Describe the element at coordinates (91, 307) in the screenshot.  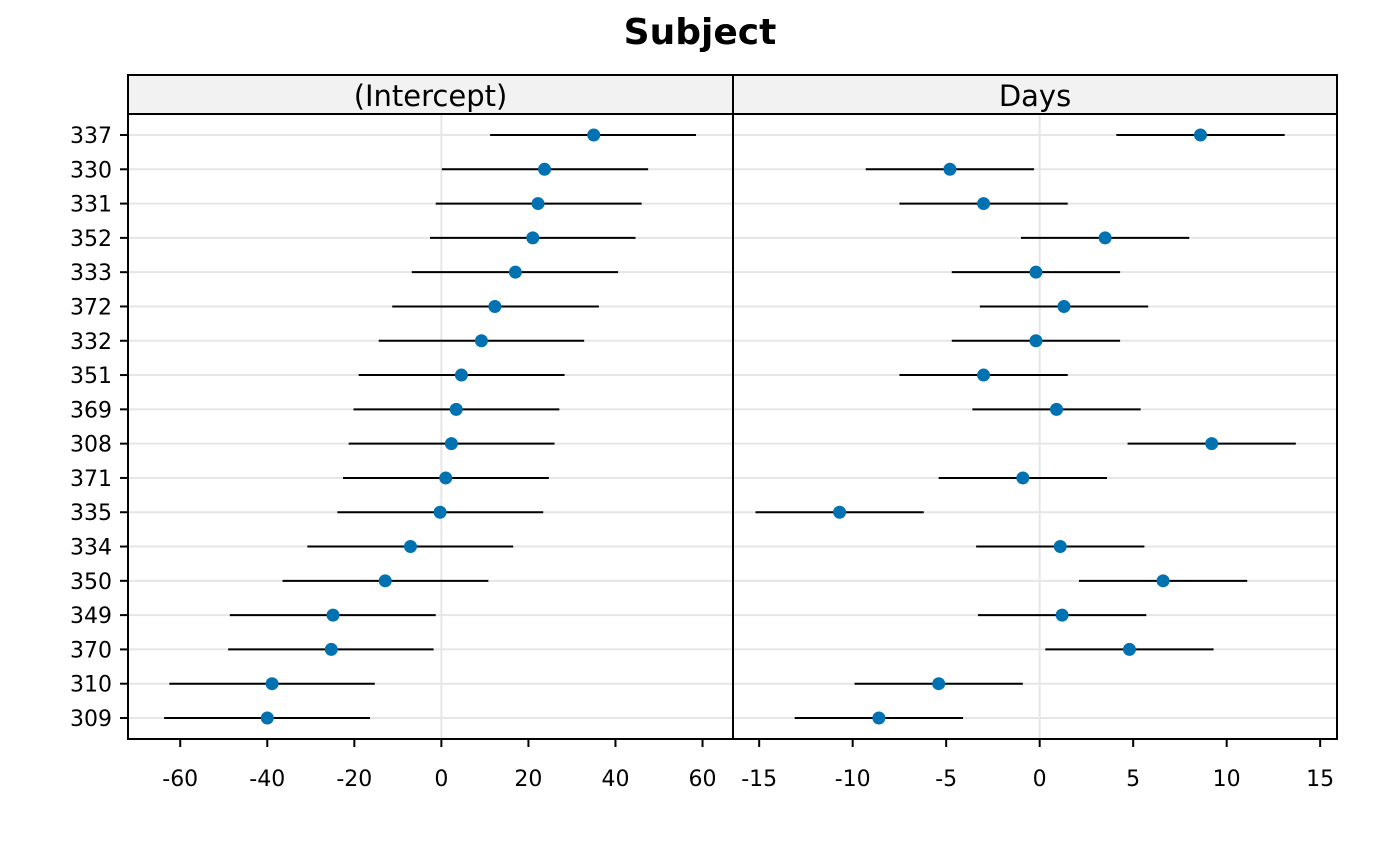
I see `y-tick-label: 372` at that location.